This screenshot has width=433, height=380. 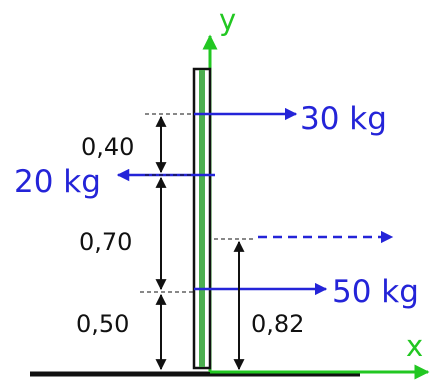 I want to click on dim-082-label: 0,82, so click(x=277, y=324).